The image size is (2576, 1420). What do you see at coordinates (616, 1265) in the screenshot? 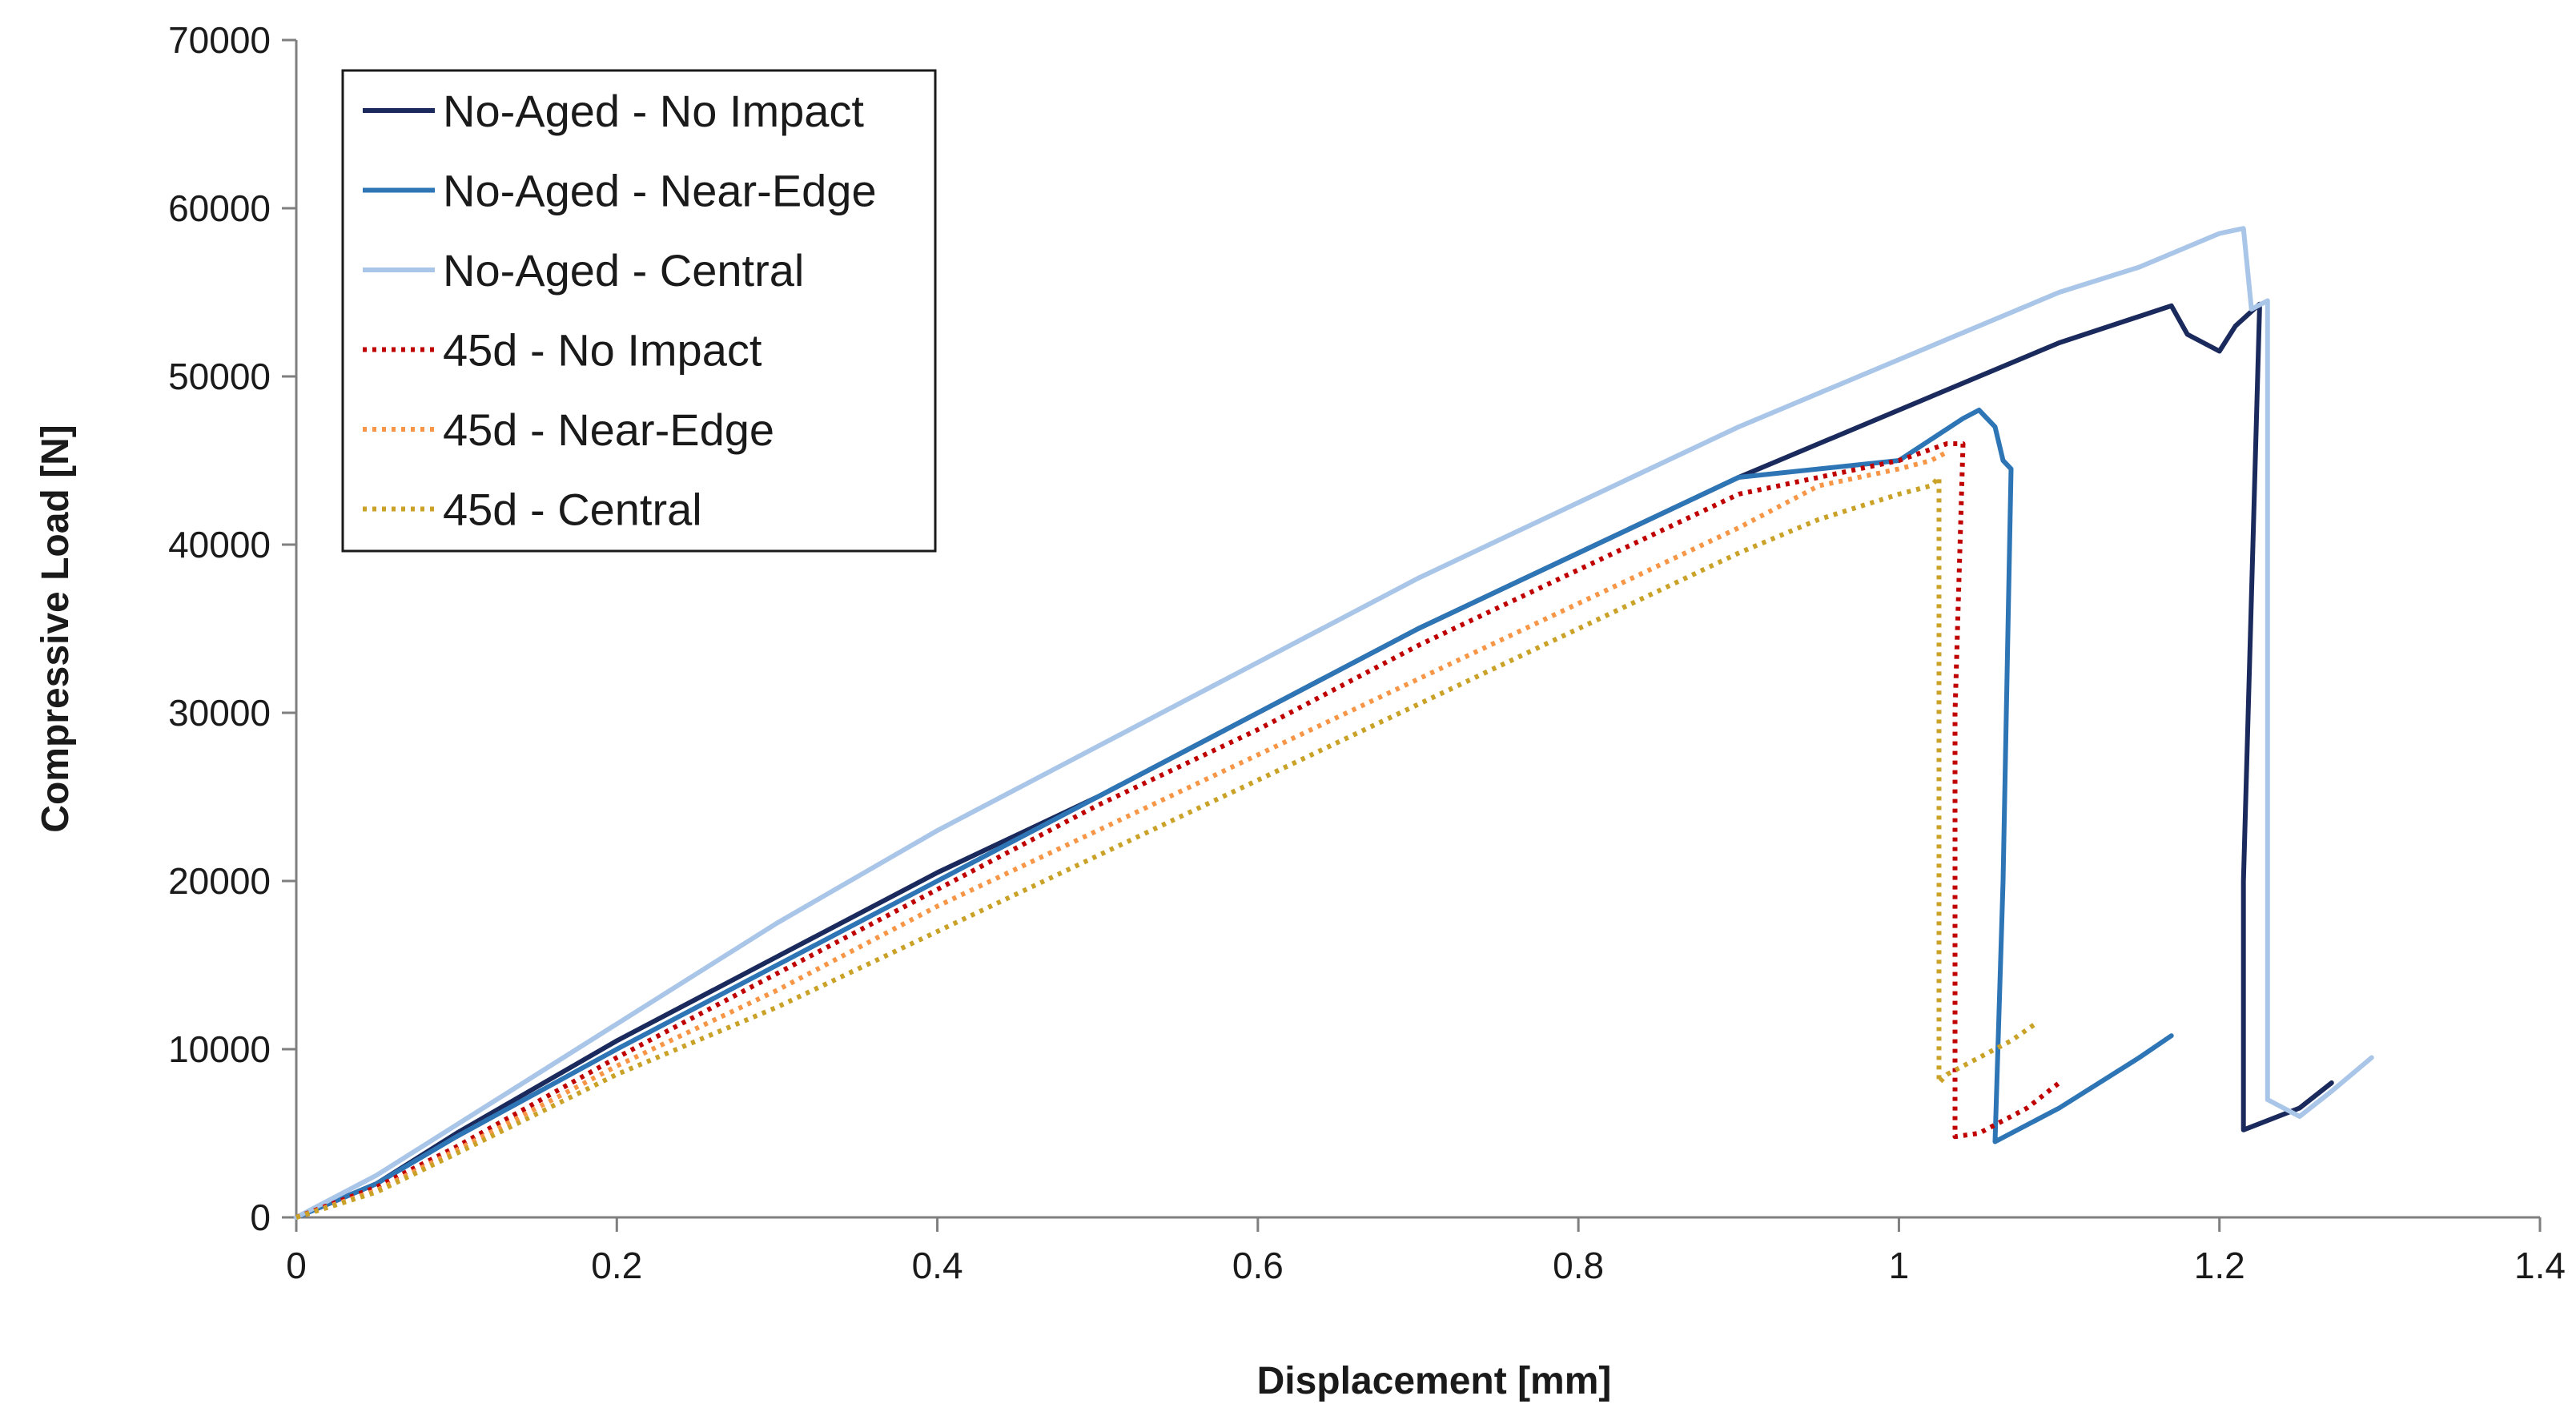
I see `x-tick-label: 0.2` at bounding box center [616, 1265].